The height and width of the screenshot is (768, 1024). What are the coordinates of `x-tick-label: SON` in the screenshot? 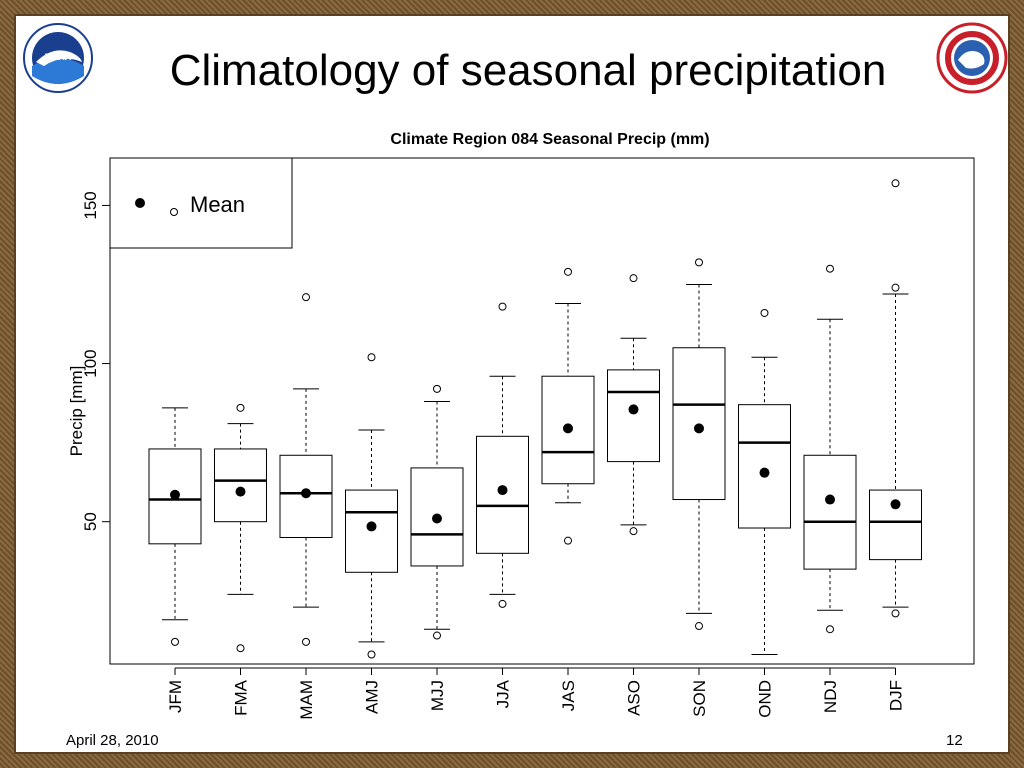 It's located at (699, 698).